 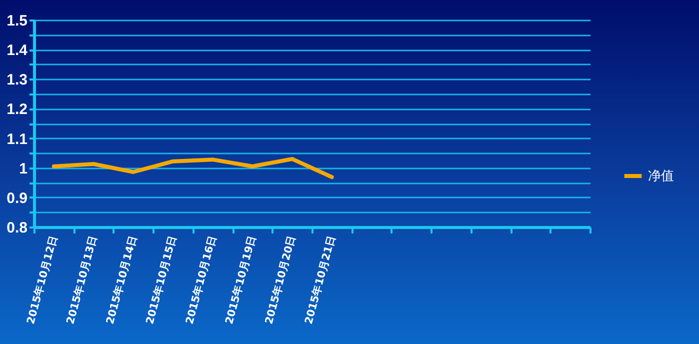 What do you see at coordinates (121, 280) in the screenshot?
I see `x-tick-label: 2015年10月14日` at bounding box center [121, 280].